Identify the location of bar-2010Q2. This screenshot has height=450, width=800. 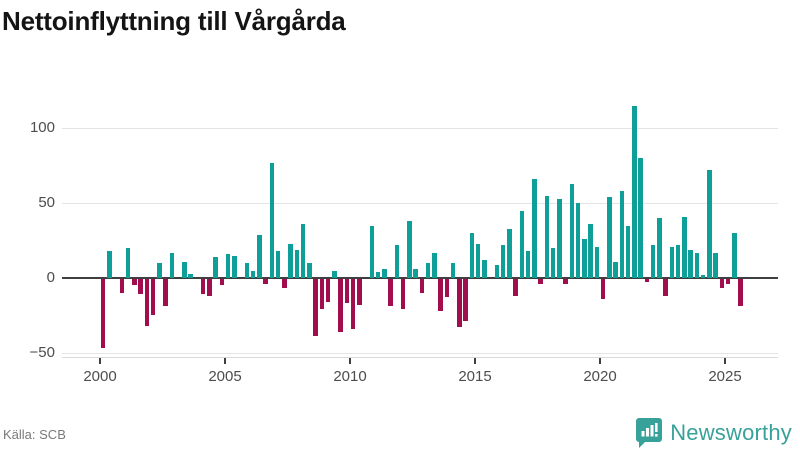
(359, 292).